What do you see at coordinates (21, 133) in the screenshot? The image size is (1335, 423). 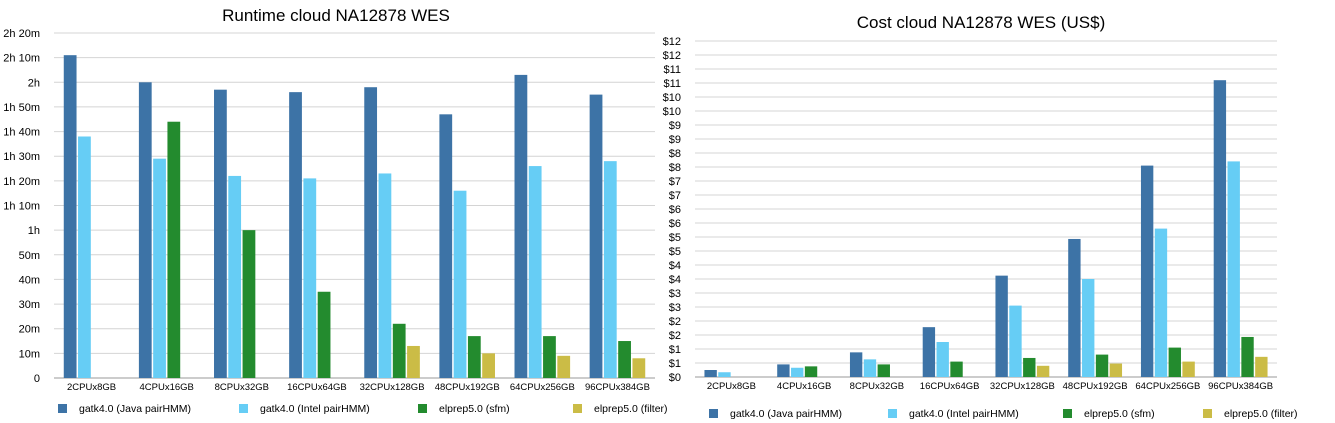 I see `y-tick-label: 1h 40m` at bounding box center [21, 133].